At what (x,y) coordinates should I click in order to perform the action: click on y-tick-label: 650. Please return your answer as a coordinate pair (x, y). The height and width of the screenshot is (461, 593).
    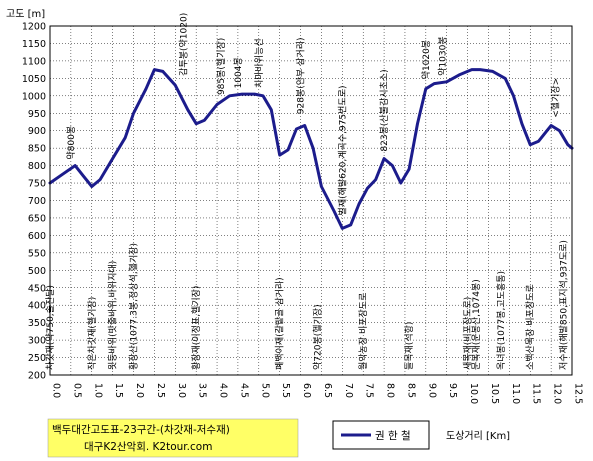
    Looking at the image, I should click on (37, 218).